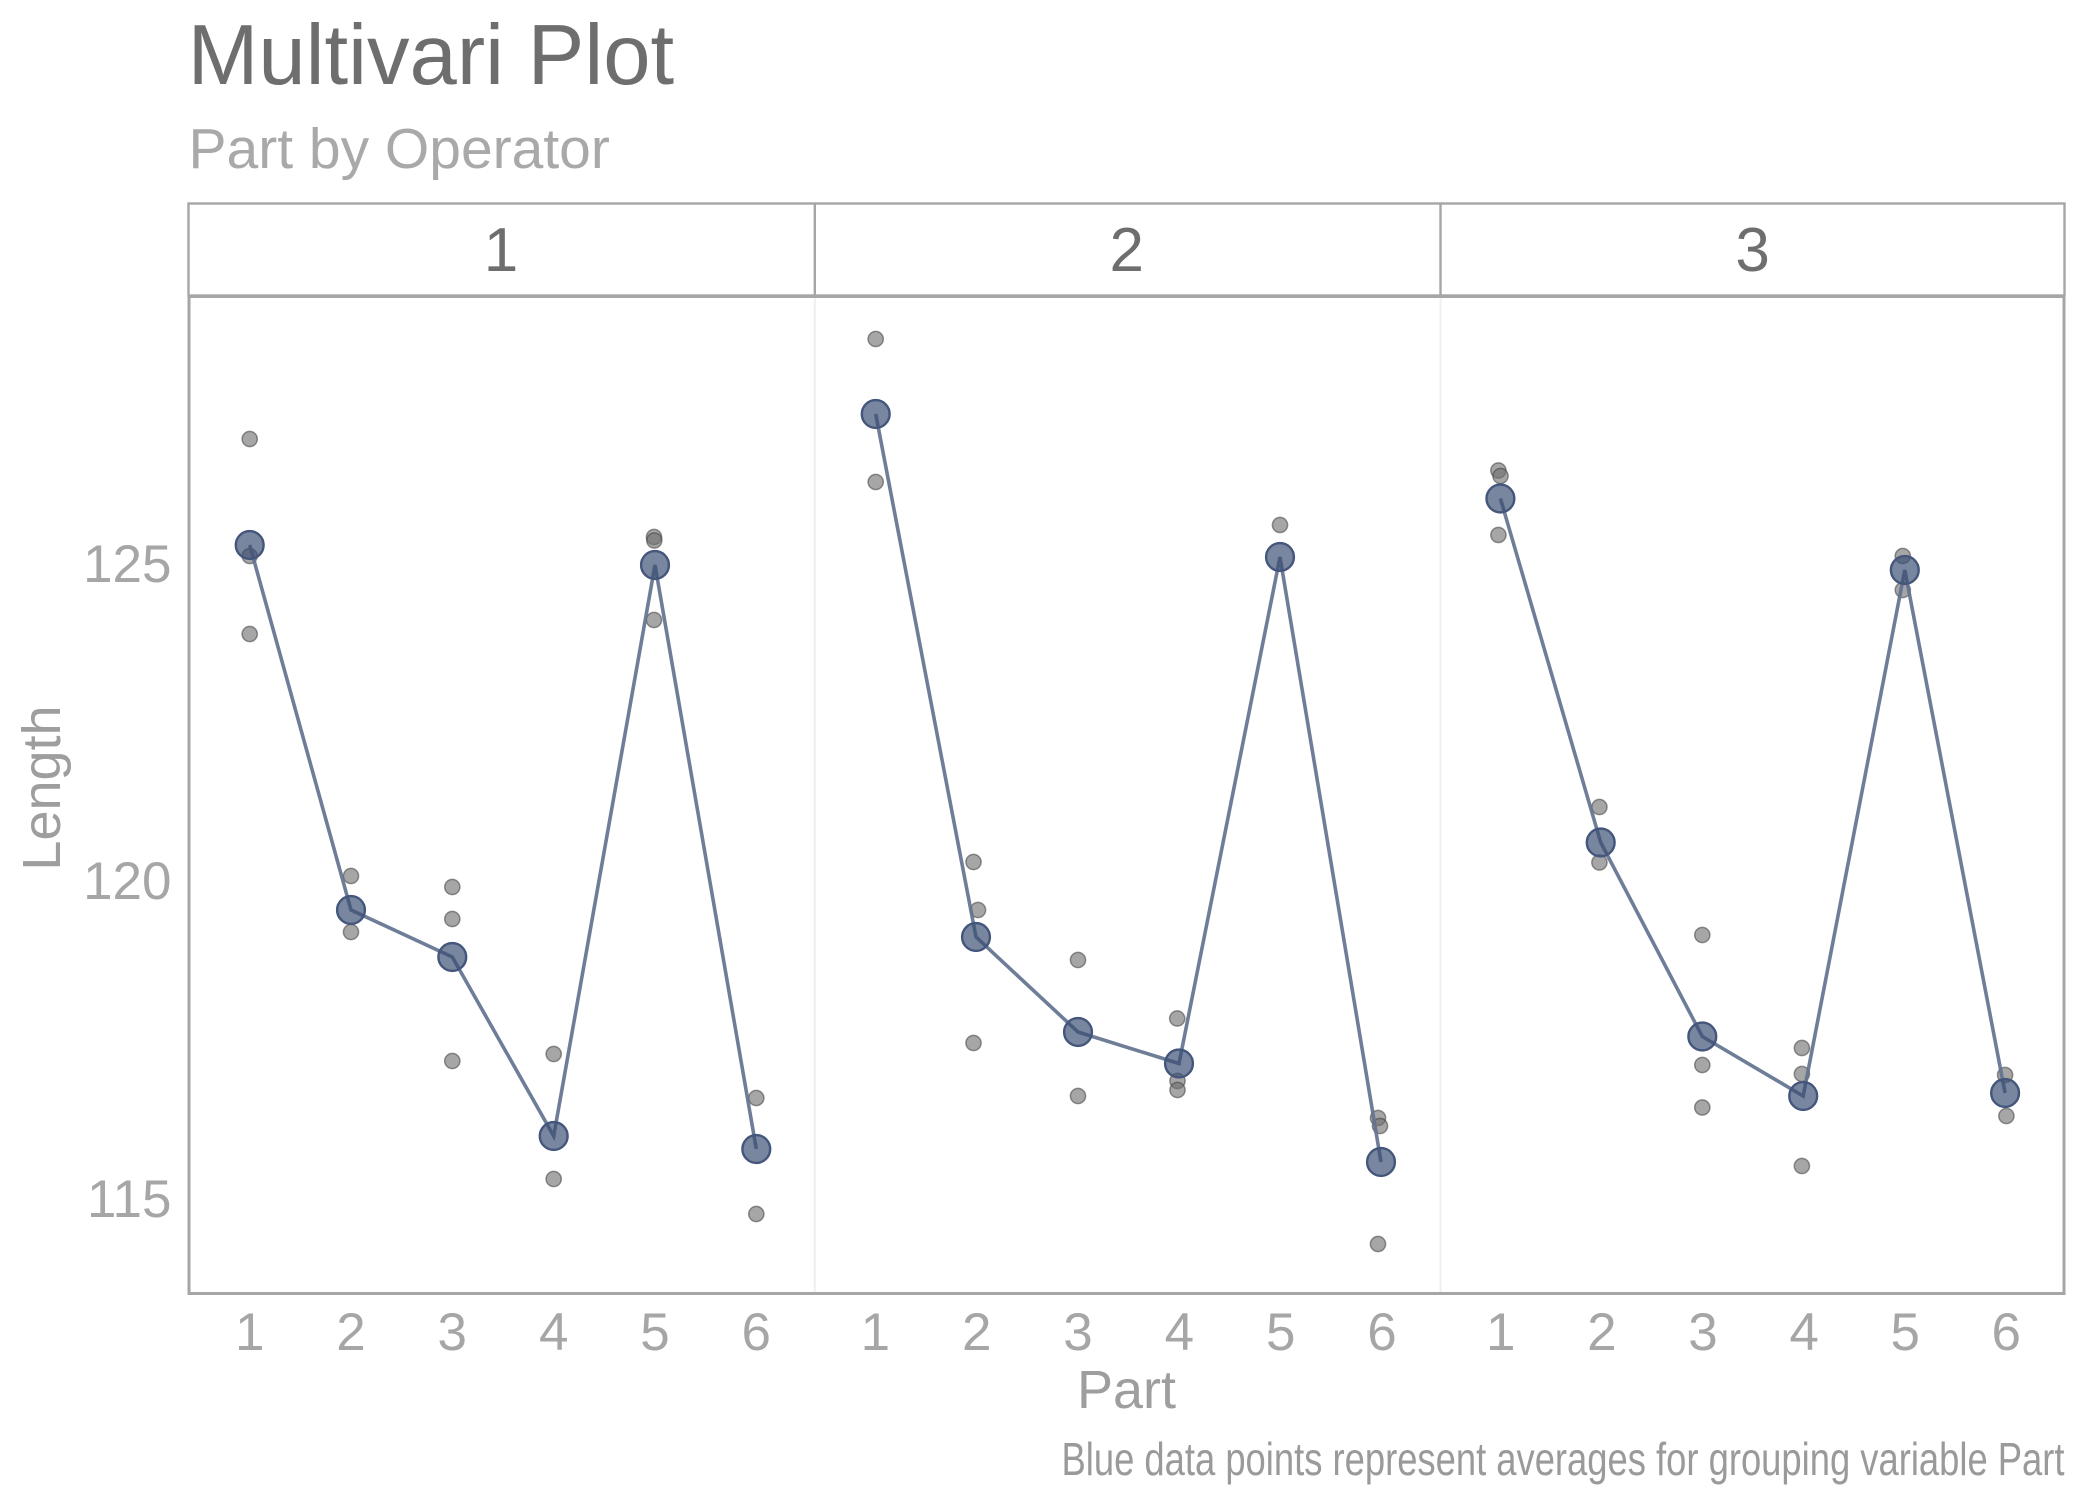 This screenshot has height=1500, width=2100. I want to click on svg-text: 125, so click(127, 564).